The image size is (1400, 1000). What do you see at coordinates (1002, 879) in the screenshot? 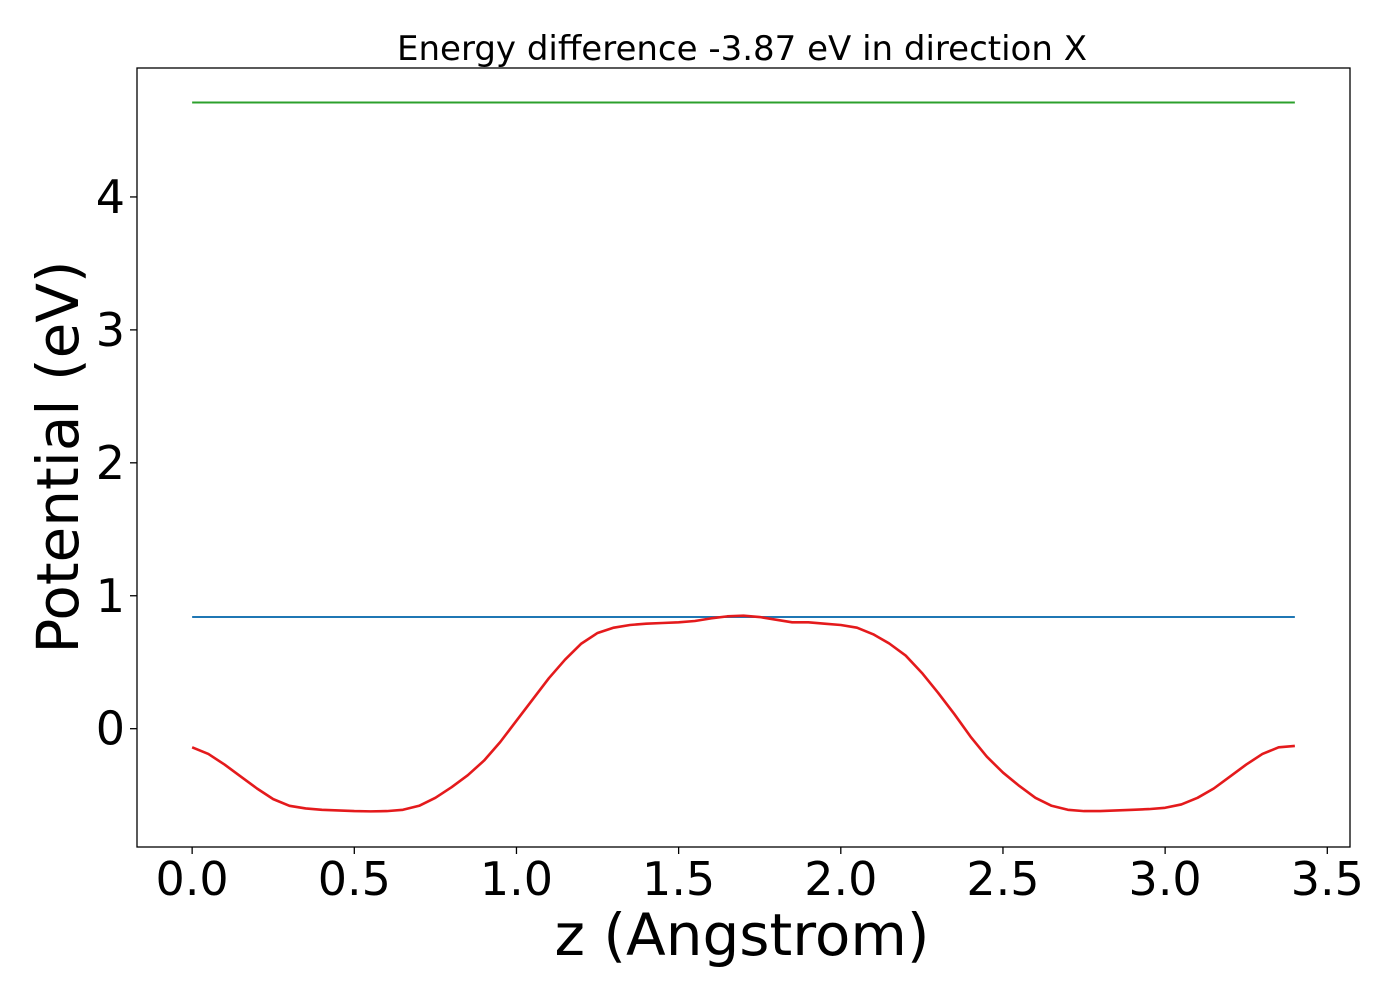
I see `x-tick-label: 2.5` at bounding box center [1002, 879].